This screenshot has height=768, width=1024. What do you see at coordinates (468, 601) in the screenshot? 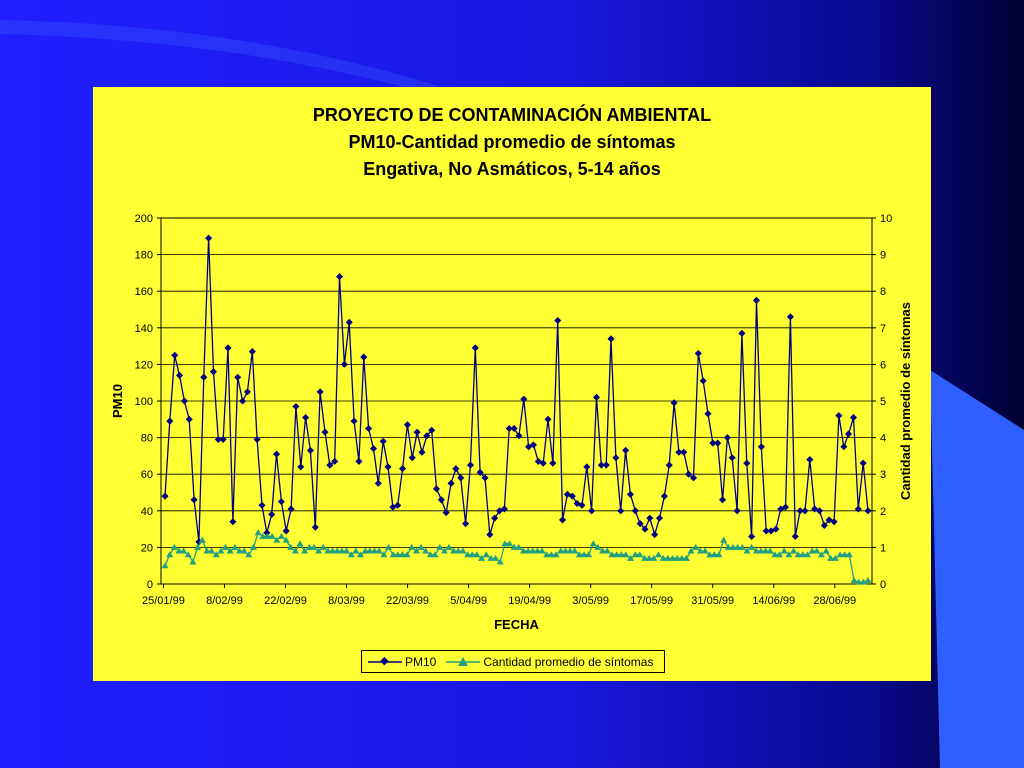
I see `x-tick-label: 5/04/99` at bounding box center [468, 601].